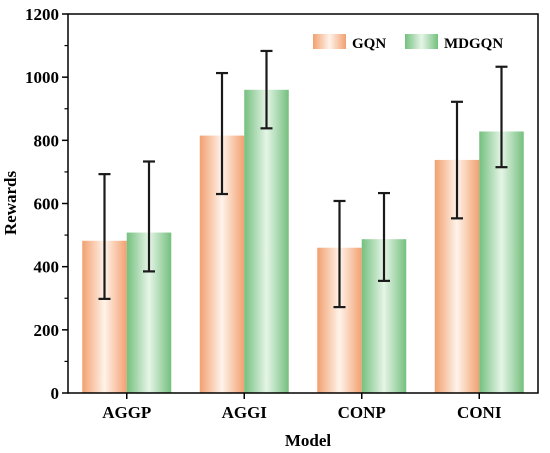 Image resolution: width=550 pixels, height=453 pixels. What do you see at coordinates (421, 41) in the screenshot?
I see `legend-swatch-mdgqn` at bounding box center [421, 41].